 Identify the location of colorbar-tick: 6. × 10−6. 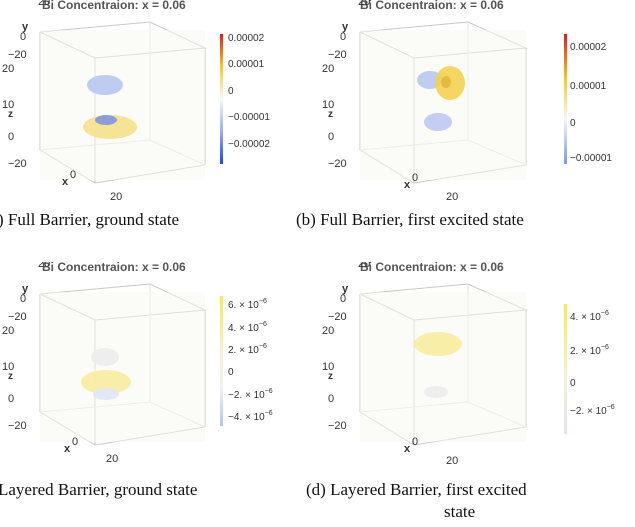
(247, 304).